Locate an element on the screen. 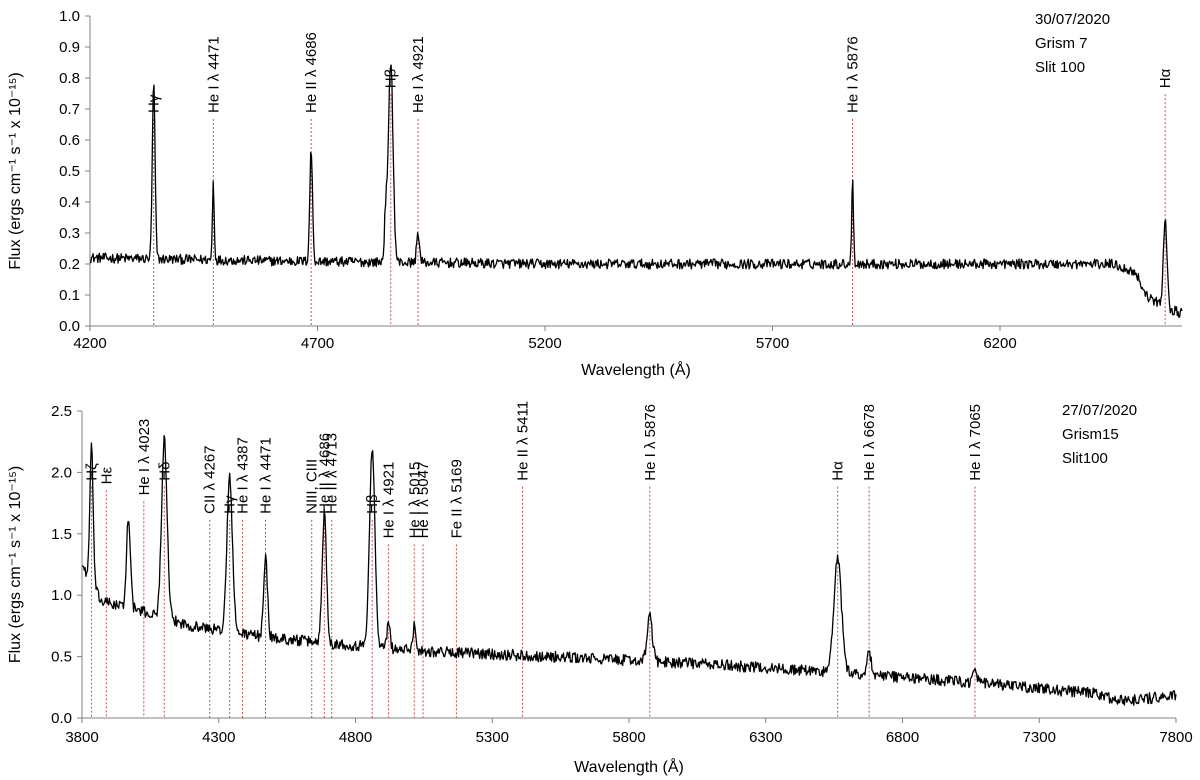 The image size is (1200, 780). top-x-tick-label: 5700 is located at coordinates (772, 343).